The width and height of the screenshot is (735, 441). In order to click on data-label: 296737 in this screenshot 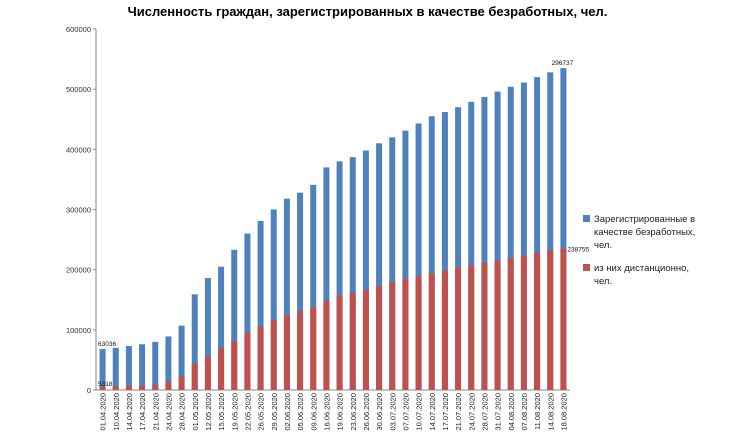, I will do `click(563, 63)`.